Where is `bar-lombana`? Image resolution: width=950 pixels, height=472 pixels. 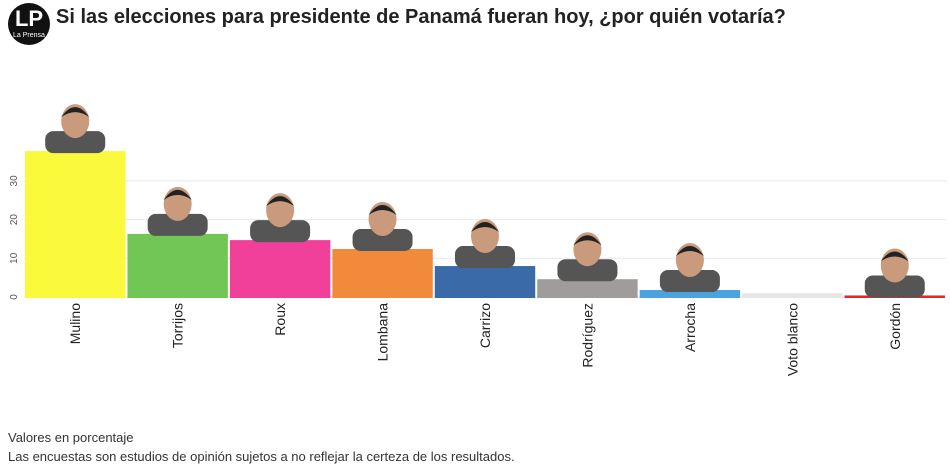 bar-lombana is located at coordinates (382, 273).